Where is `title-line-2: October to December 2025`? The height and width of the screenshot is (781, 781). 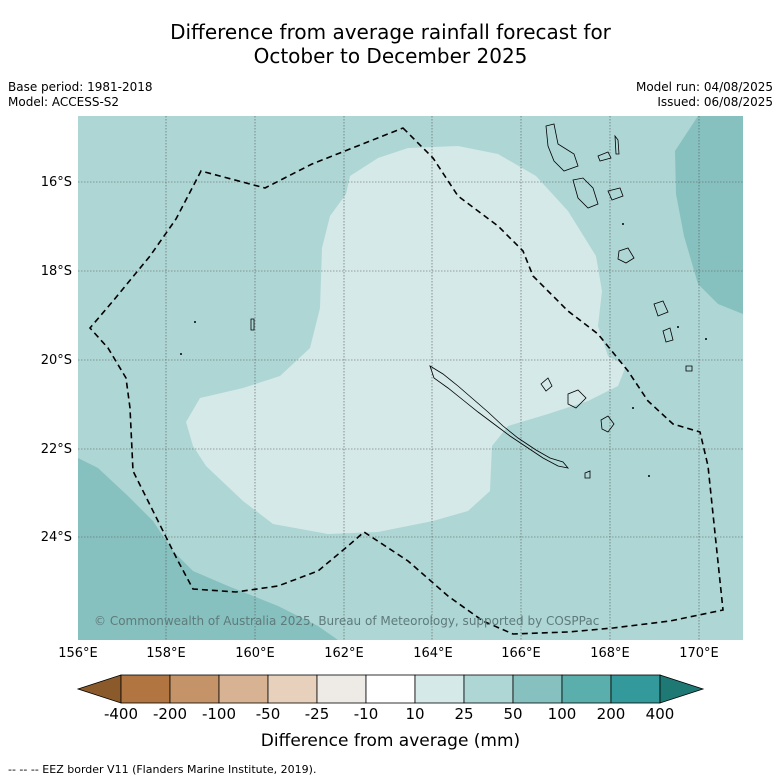
title-line-2: October to December 2025 is located at coordinates (390, 56).